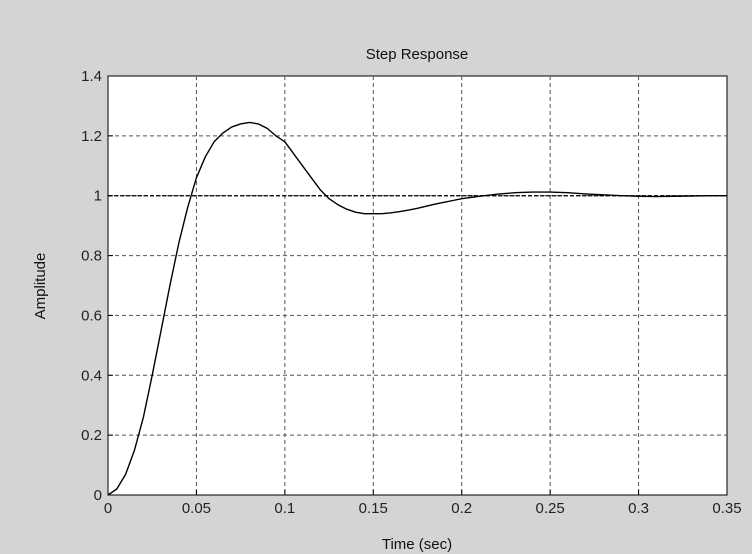  I want to click on y-tick-label: 0.4, so click(91, 375).